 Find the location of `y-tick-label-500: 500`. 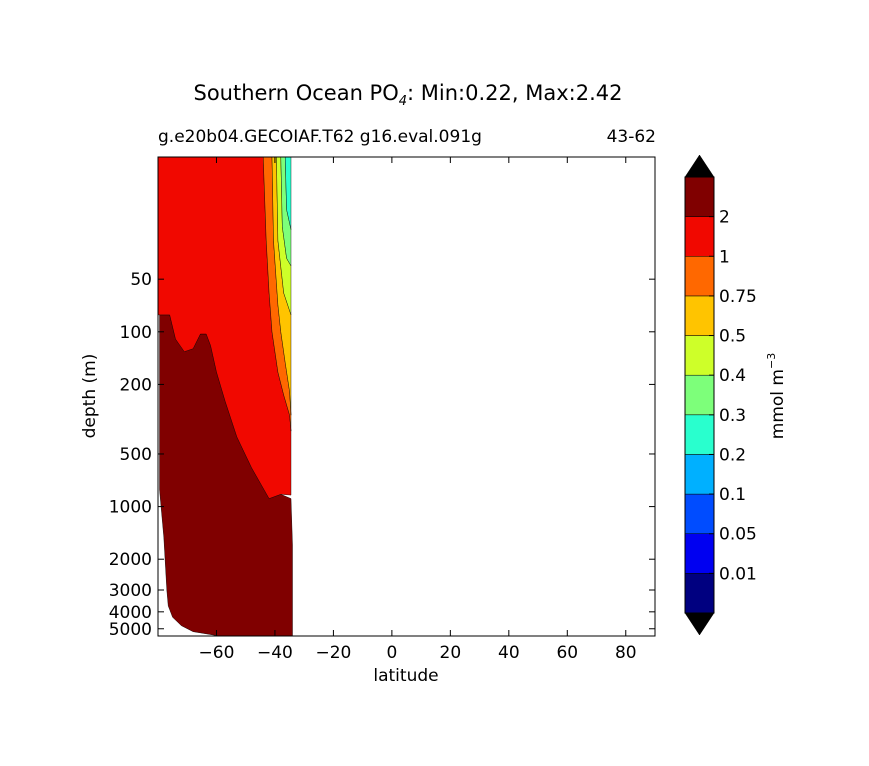

y-tick-label-500: 500 is located at coordinates (136, 455).